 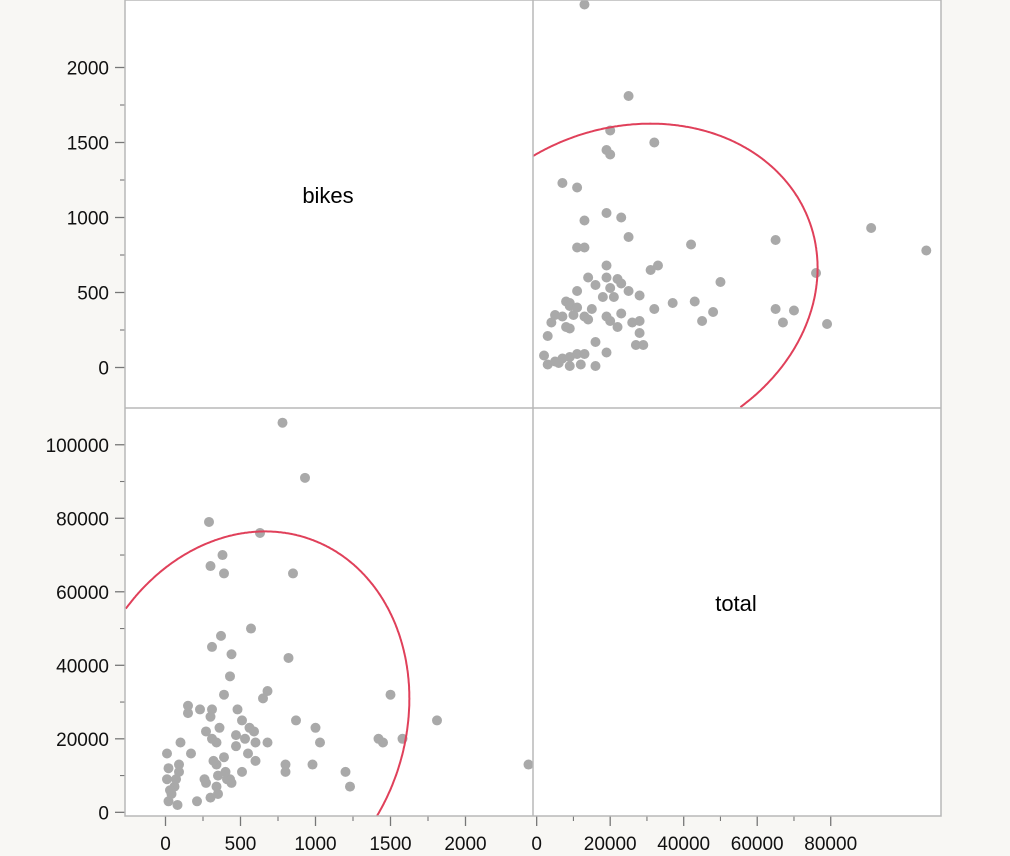 What do you see at coordinates (88, 219) in the screenshot?
I see `y-axis-bikes-tick-label: 1000` at bounding box center [88, 219].